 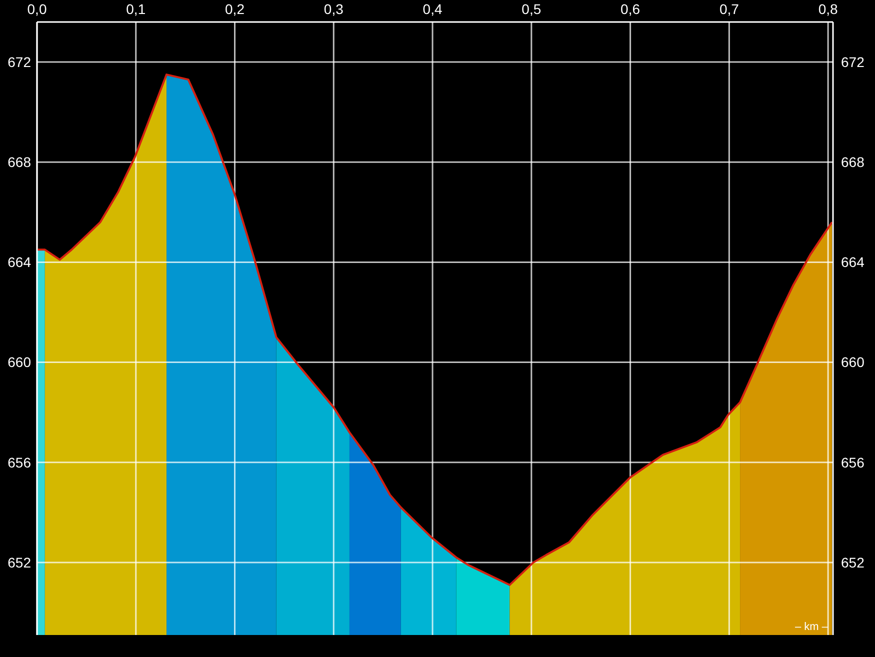 What do you see at coordinates (853, 462) in the screenshot?
I see `y2-tick-label: 656` at bounding box center [853, 462].